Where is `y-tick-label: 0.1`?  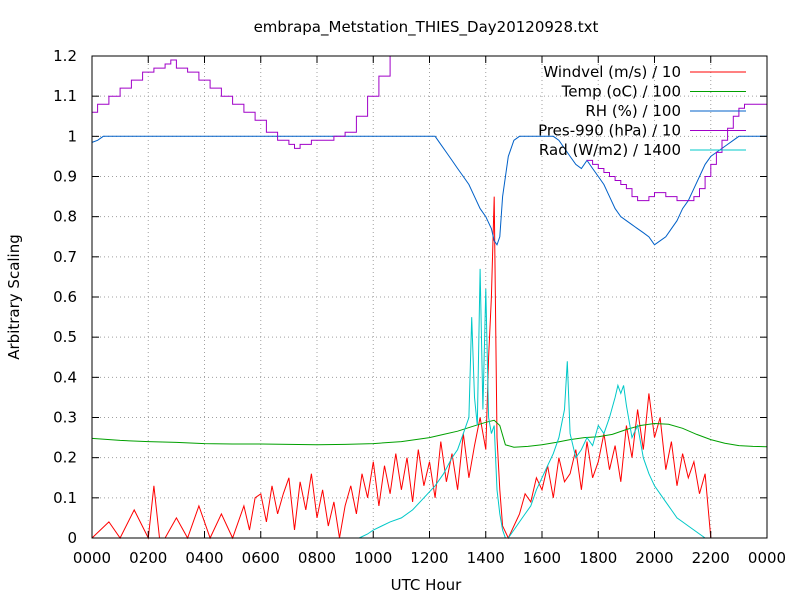
y-tick-label: 0.1 is located at coordinates (65, 498).